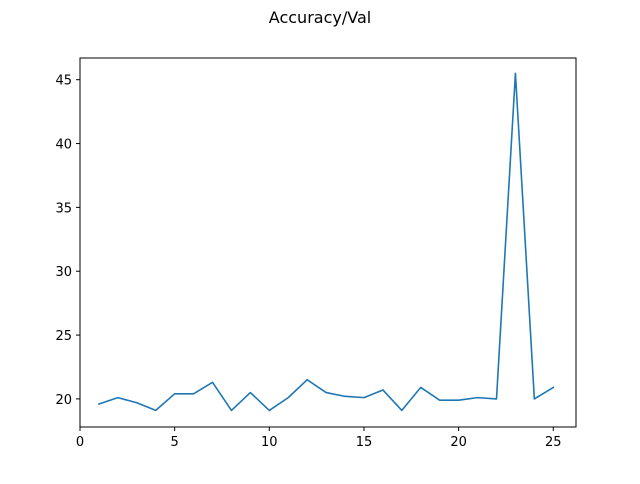 This screenshot has height=484, width=640. What do you see at coordinates (269, 442) in the screenshot?
I see `x-tick-label: 10` at bounding box center [269, 442].